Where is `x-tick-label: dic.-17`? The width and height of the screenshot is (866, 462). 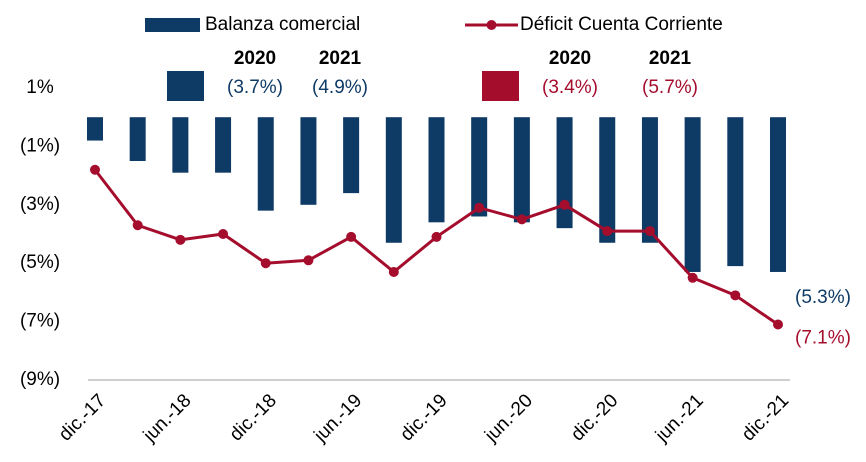 x-tick-label: dic.-17 is located at coordinates (82, 417).